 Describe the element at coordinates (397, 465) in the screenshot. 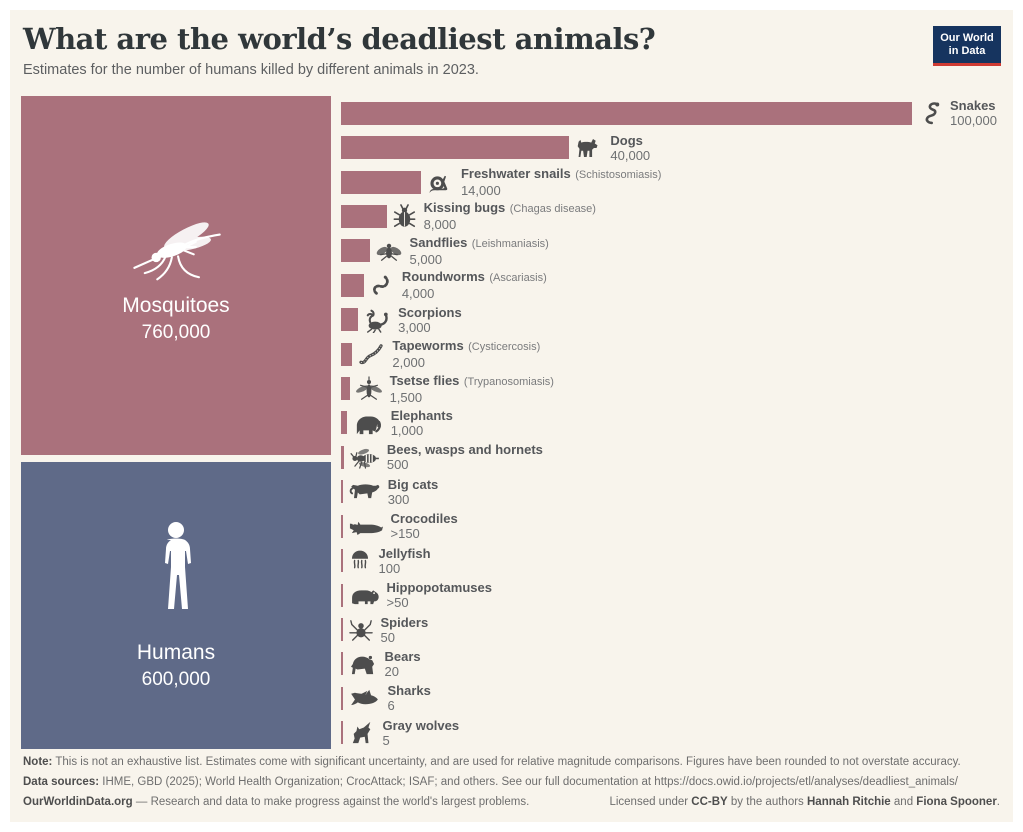

I see `animal-value: 500` at that location.